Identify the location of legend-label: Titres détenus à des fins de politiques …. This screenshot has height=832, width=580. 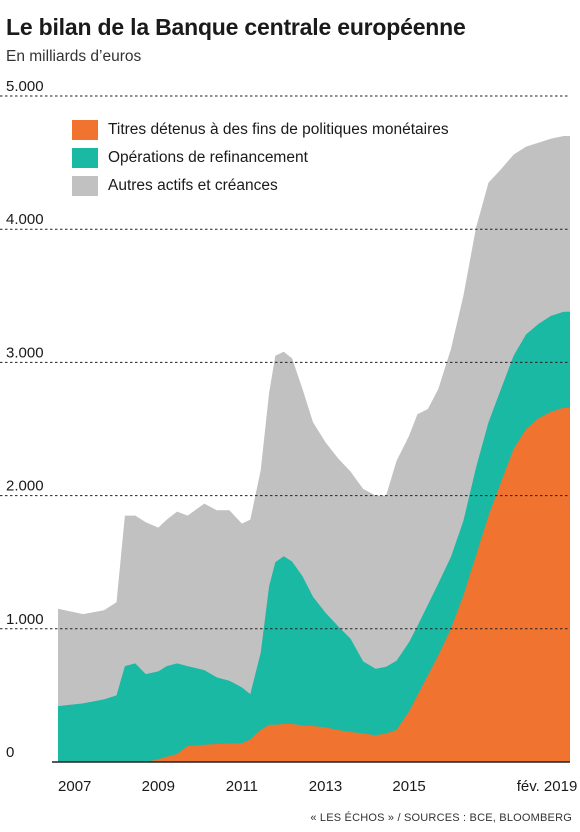
(278, 129).